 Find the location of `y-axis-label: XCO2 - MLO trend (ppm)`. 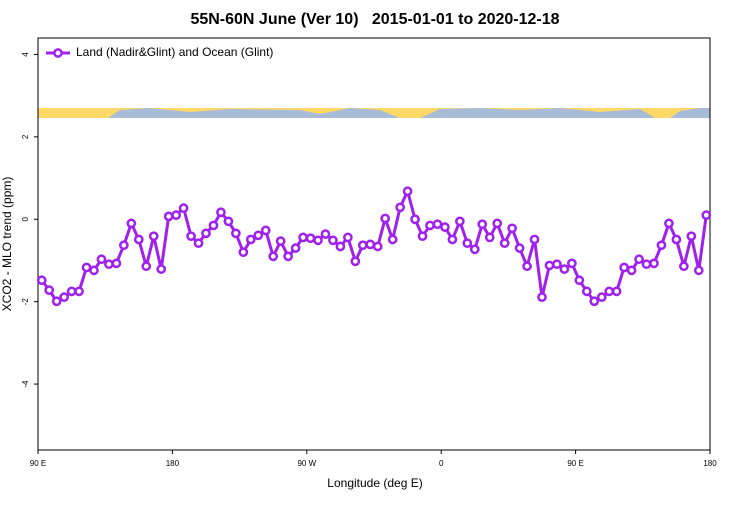

y-axis-label: XCO2 - MLO trend (ppm) is located at coordinates (7, 244).